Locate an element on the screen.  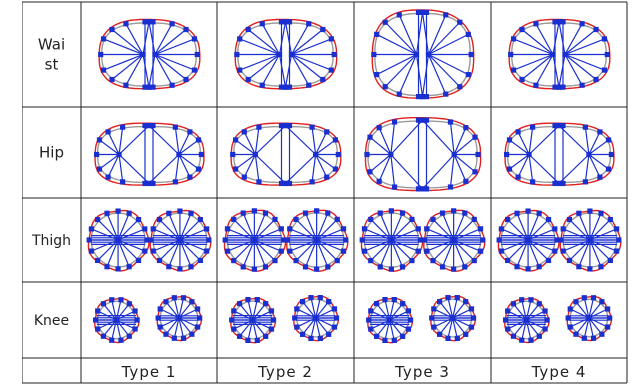
row-label-waist: Wai is located at coordinates (51, 45).